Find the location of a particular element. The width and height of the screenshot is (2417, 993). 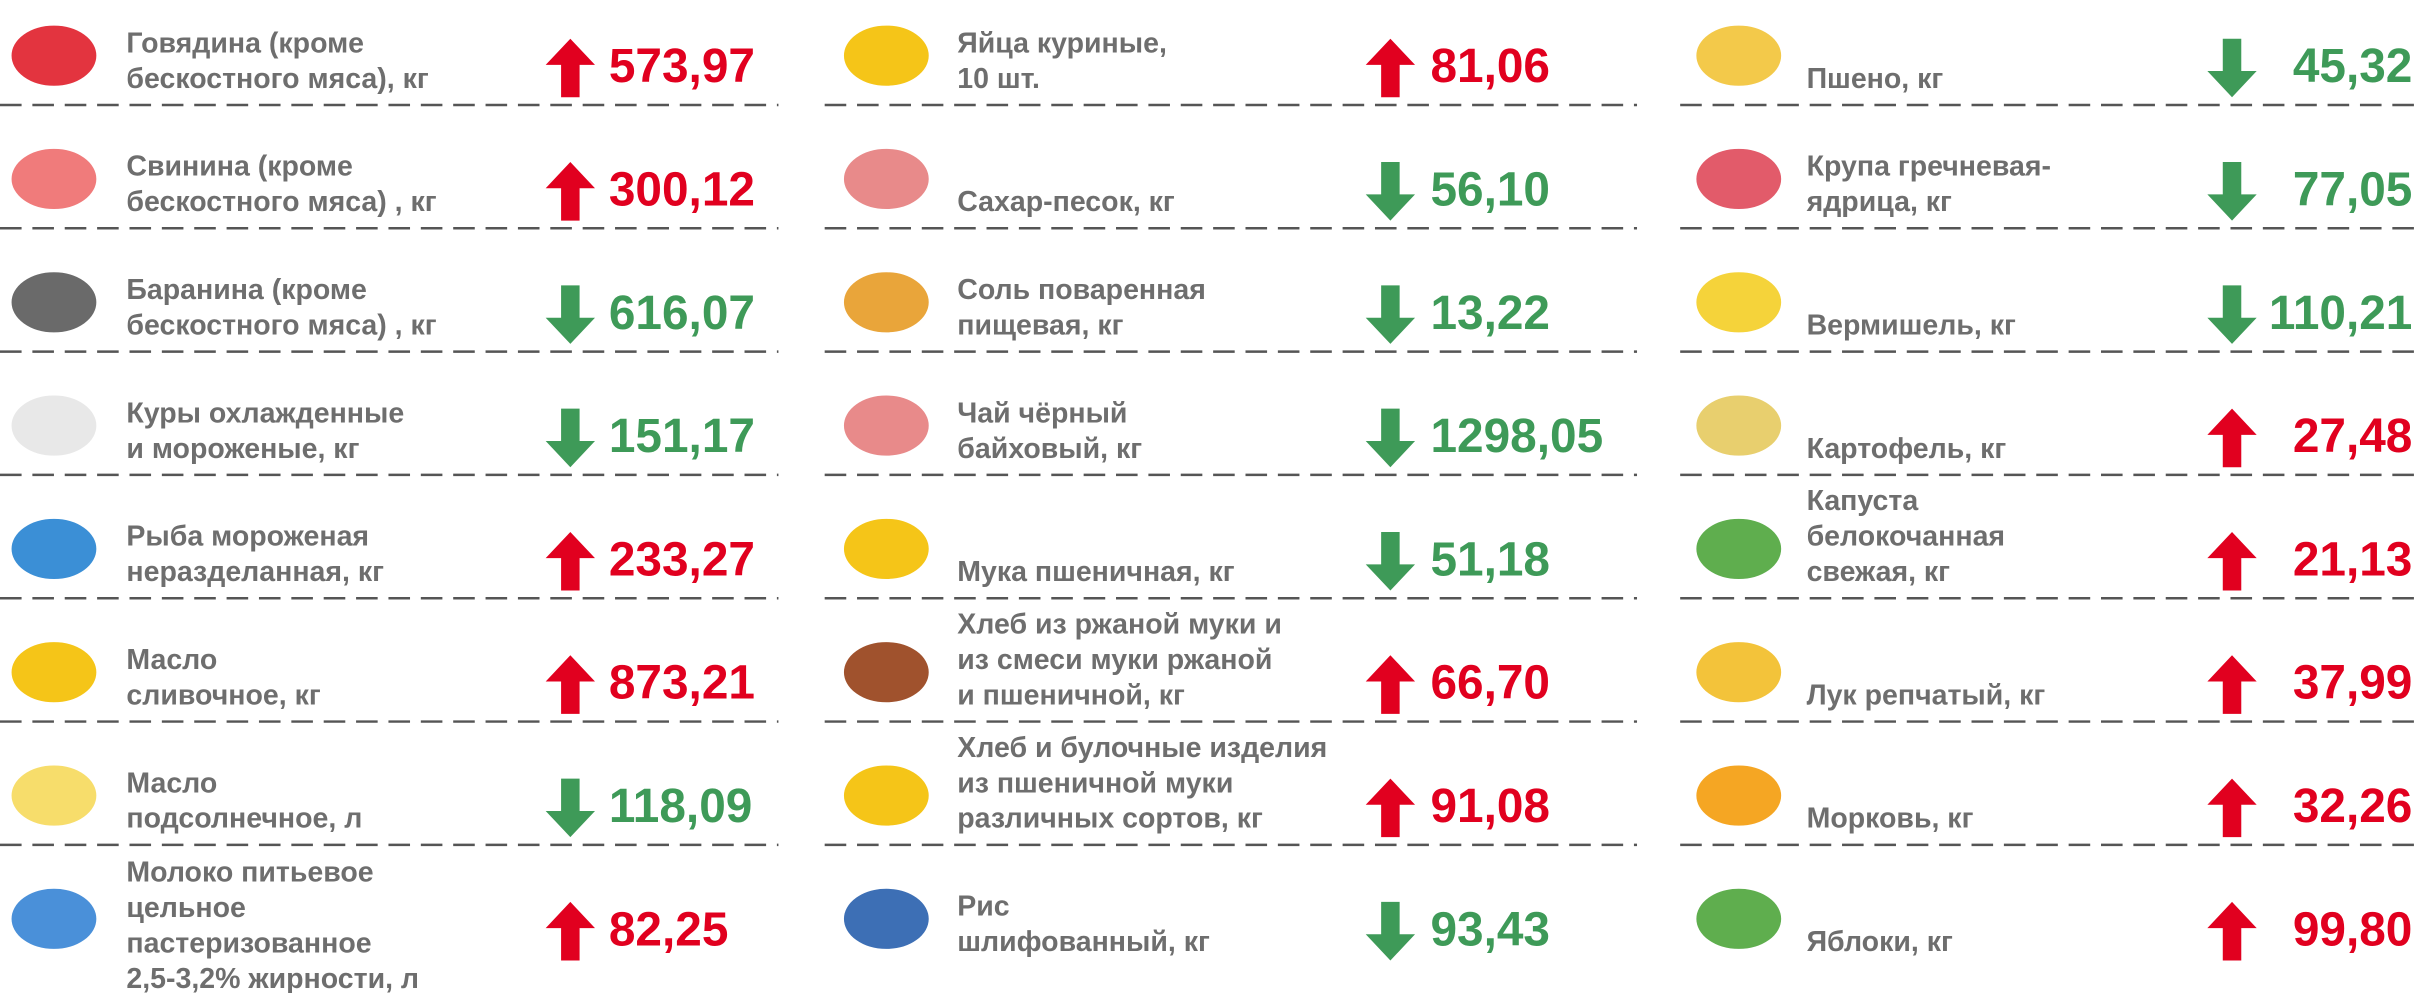

item-label: 10 шт. is located at coordinates (998, 79).